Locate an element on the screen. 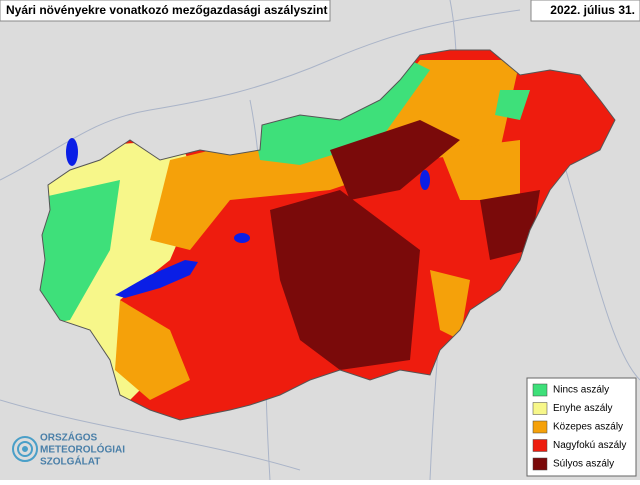  legend-label: Súlyos aszály is located at coordinates (583, 464).